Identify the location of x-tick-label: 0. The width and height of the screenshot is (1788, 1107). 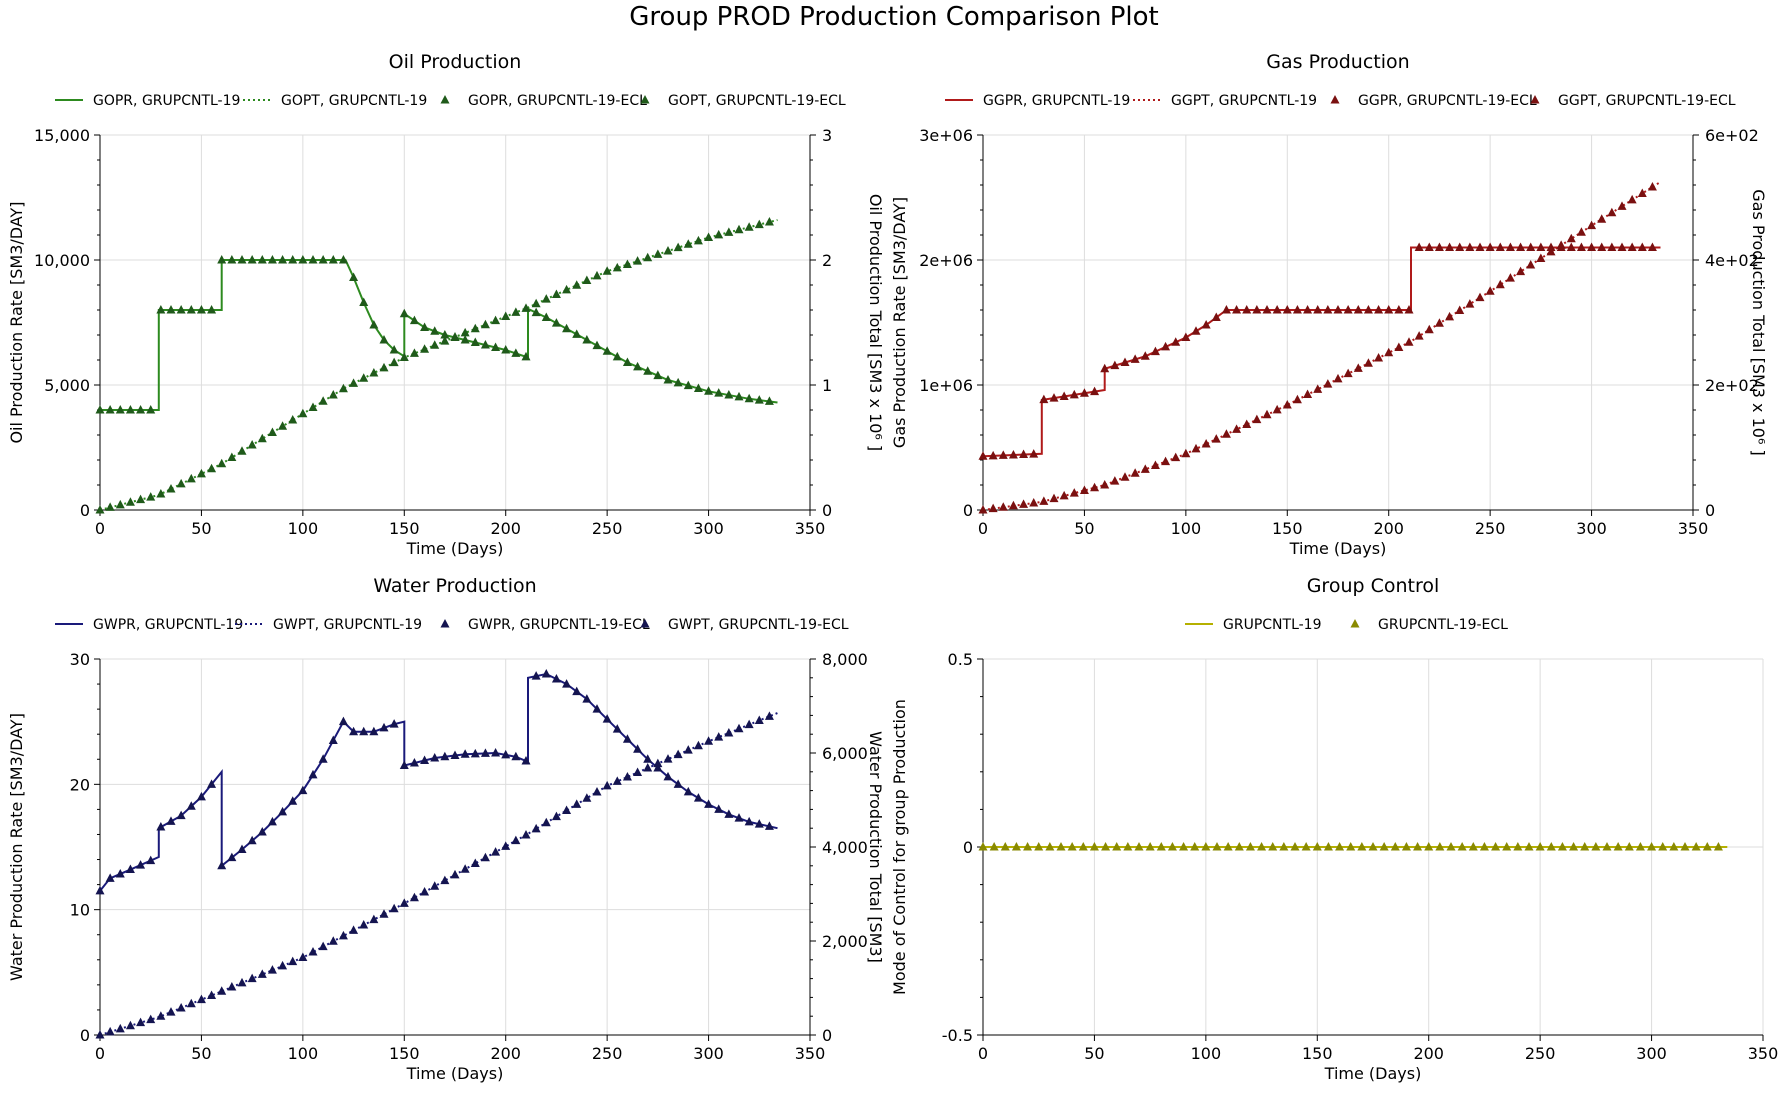
(983, 528).